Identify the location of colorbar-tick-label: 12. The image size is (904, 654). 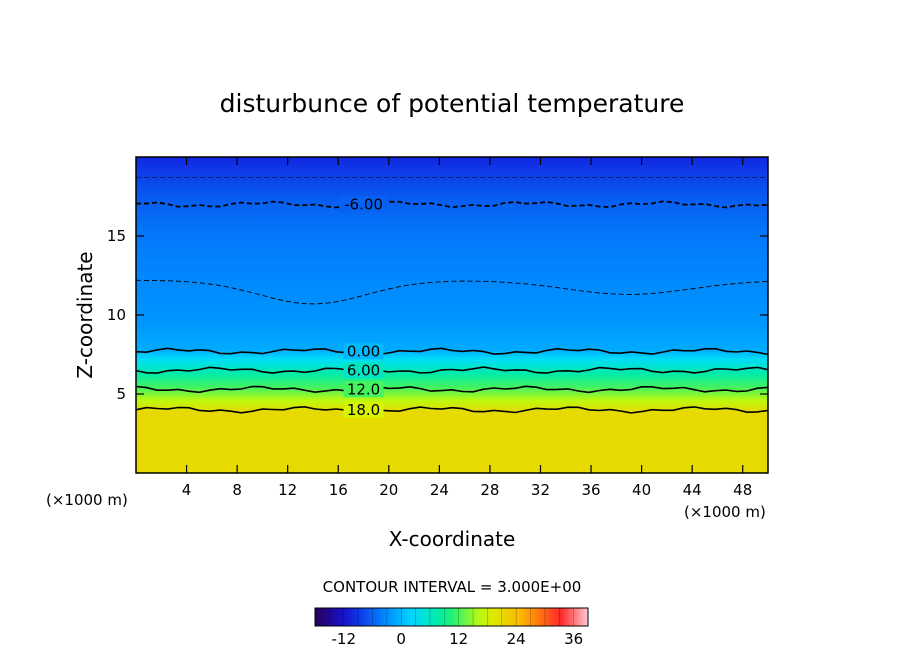
(458, 639).